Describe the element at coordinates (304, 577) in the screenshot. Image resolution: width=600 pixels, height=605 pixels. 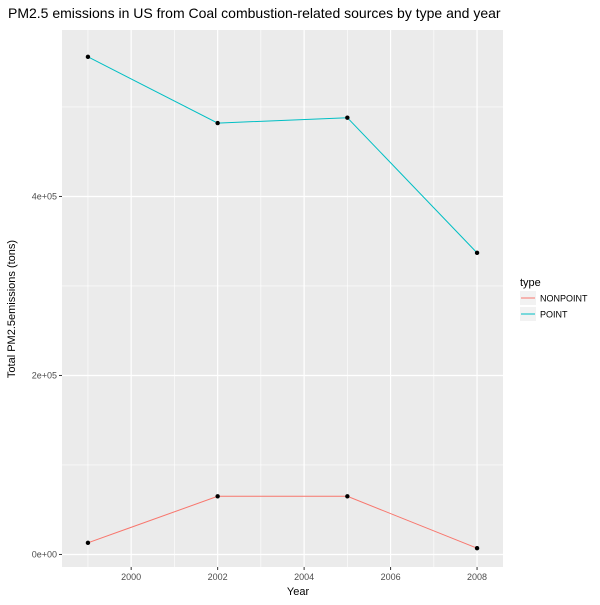
I see `x-tick-label: 2004` at that location.